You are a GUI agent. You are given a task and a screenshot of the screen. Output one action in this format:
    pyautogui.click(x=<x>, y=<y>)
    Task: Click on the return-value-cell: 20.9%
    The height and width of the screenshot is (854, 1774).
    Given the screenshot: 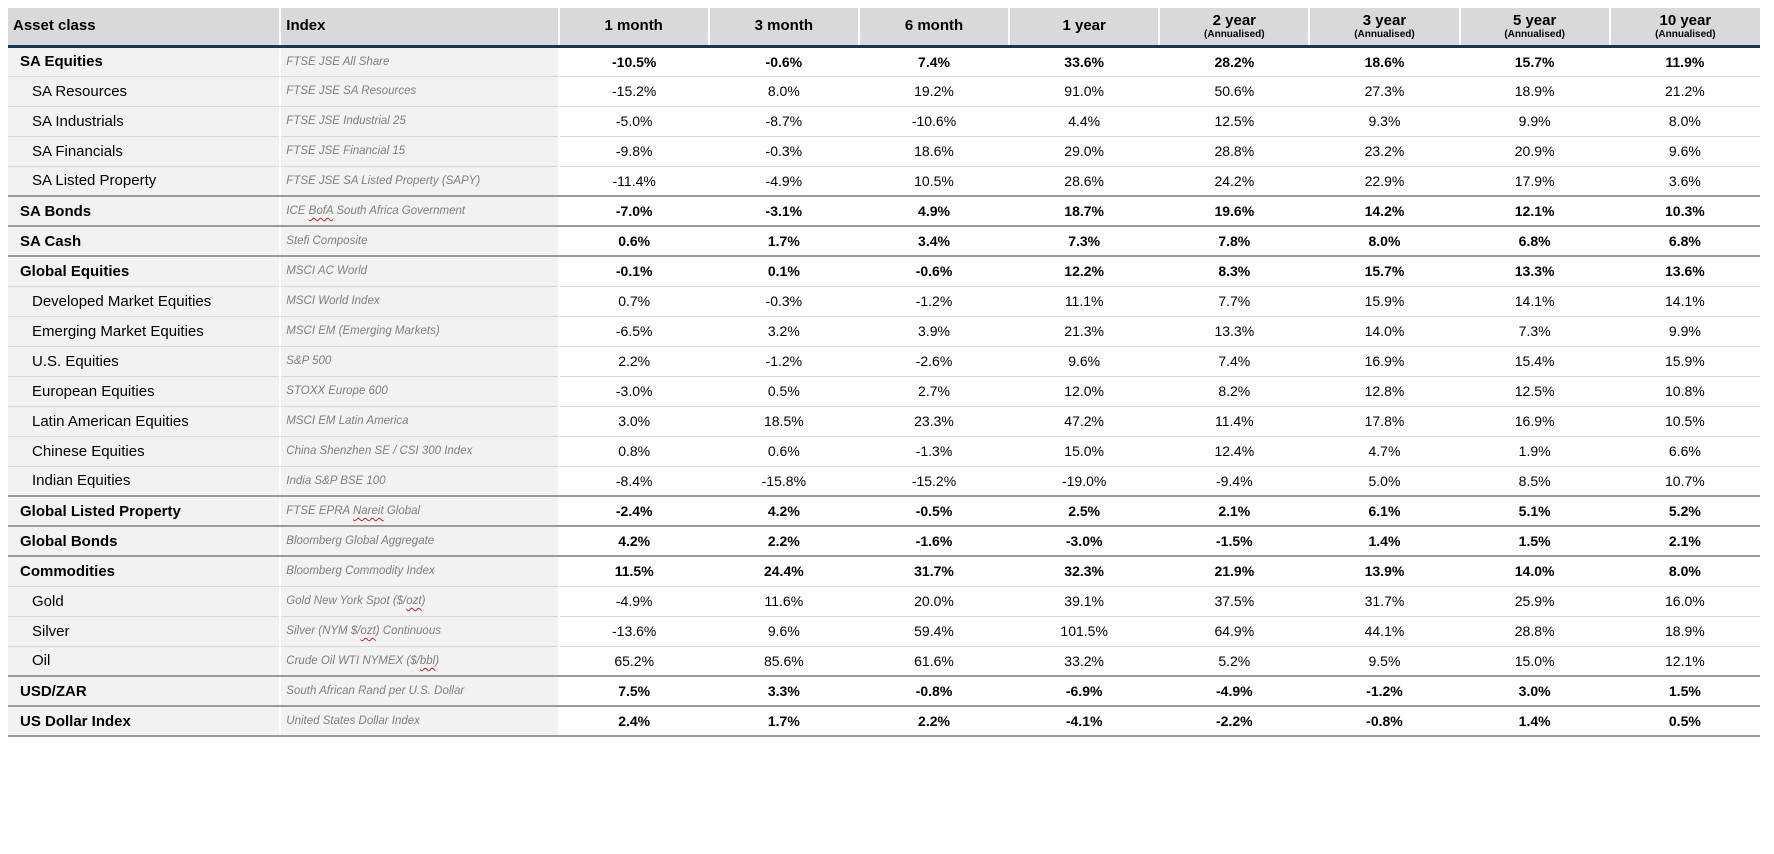 What is the action you would take?
    pyautogui.click(x=1534, y=151)
    